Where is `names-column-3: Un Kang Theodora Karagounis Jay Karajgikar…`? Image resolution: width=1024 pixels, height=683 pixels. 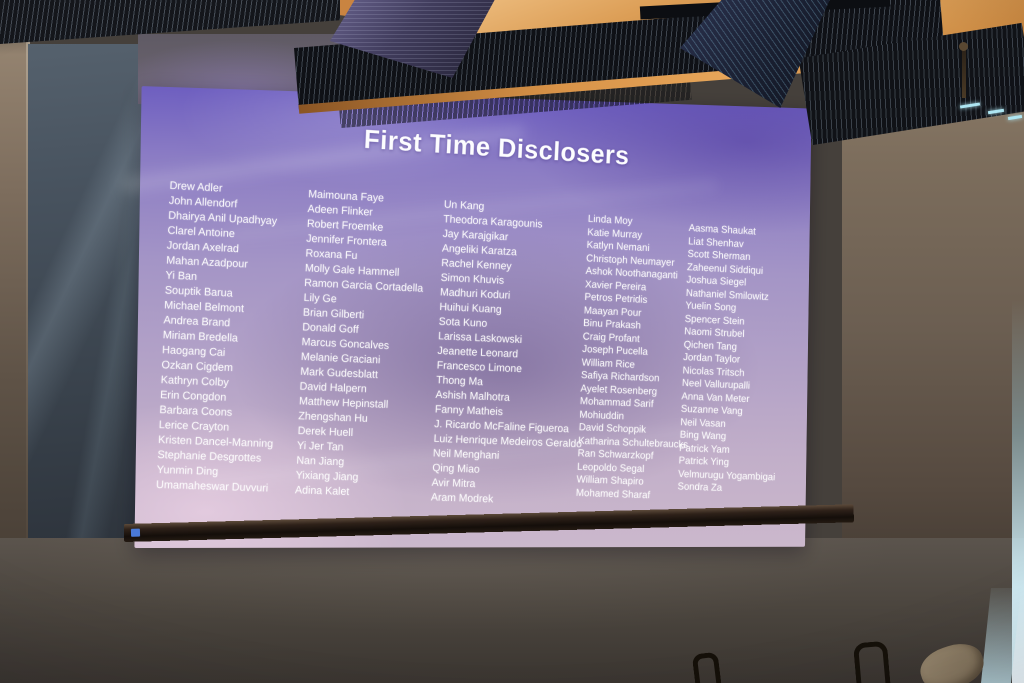
names-column-3: Un Kang Theodora Karagounis Jay Karajgikar… is located at coordinates (512, 354).